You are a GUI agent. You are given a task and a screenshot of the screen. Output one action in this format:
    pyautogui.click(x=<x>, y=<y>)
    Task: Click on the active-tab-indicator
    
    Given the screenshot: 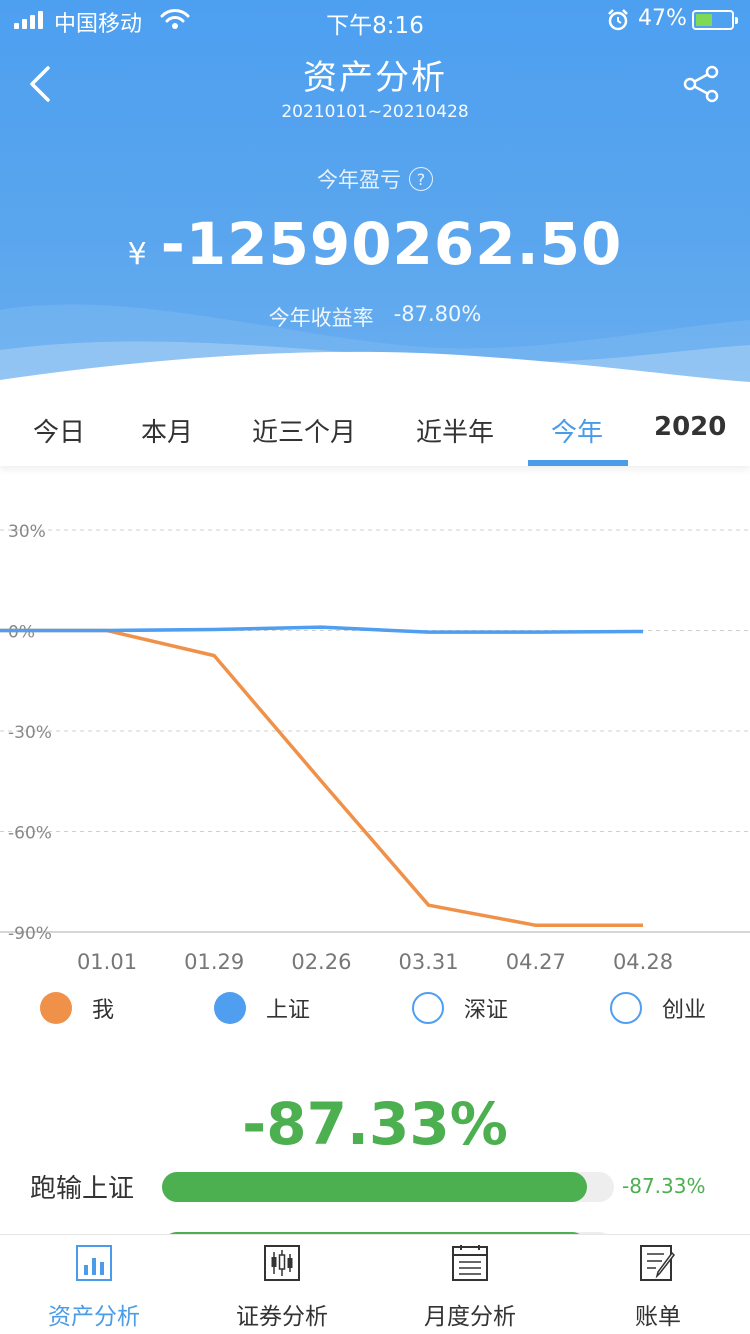 What is the action you would take?
    pyautogui.click(x=578, y=463)
    